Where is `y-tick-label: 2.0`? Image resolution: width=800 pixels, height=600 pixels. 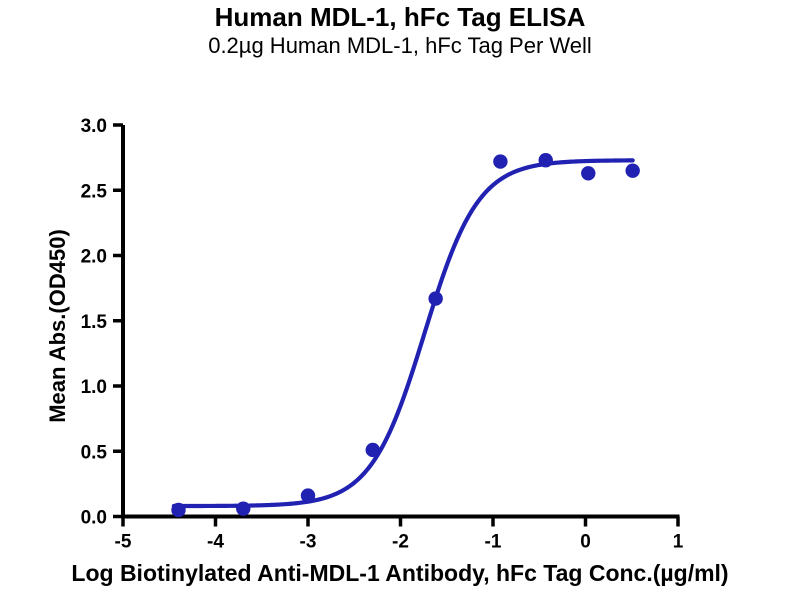
y-tick-label: 2.0 is located at coordinates (94, 257).